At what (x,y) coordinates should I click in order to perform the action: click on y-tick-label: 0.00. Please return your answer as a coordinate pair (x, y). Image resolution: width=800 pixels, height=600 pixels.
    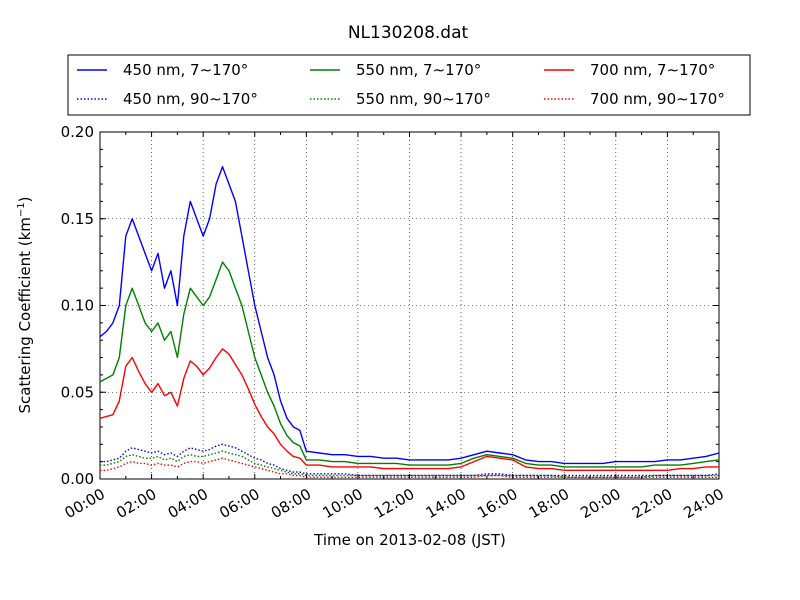
    Looking at the image, I should click on (77, 479).